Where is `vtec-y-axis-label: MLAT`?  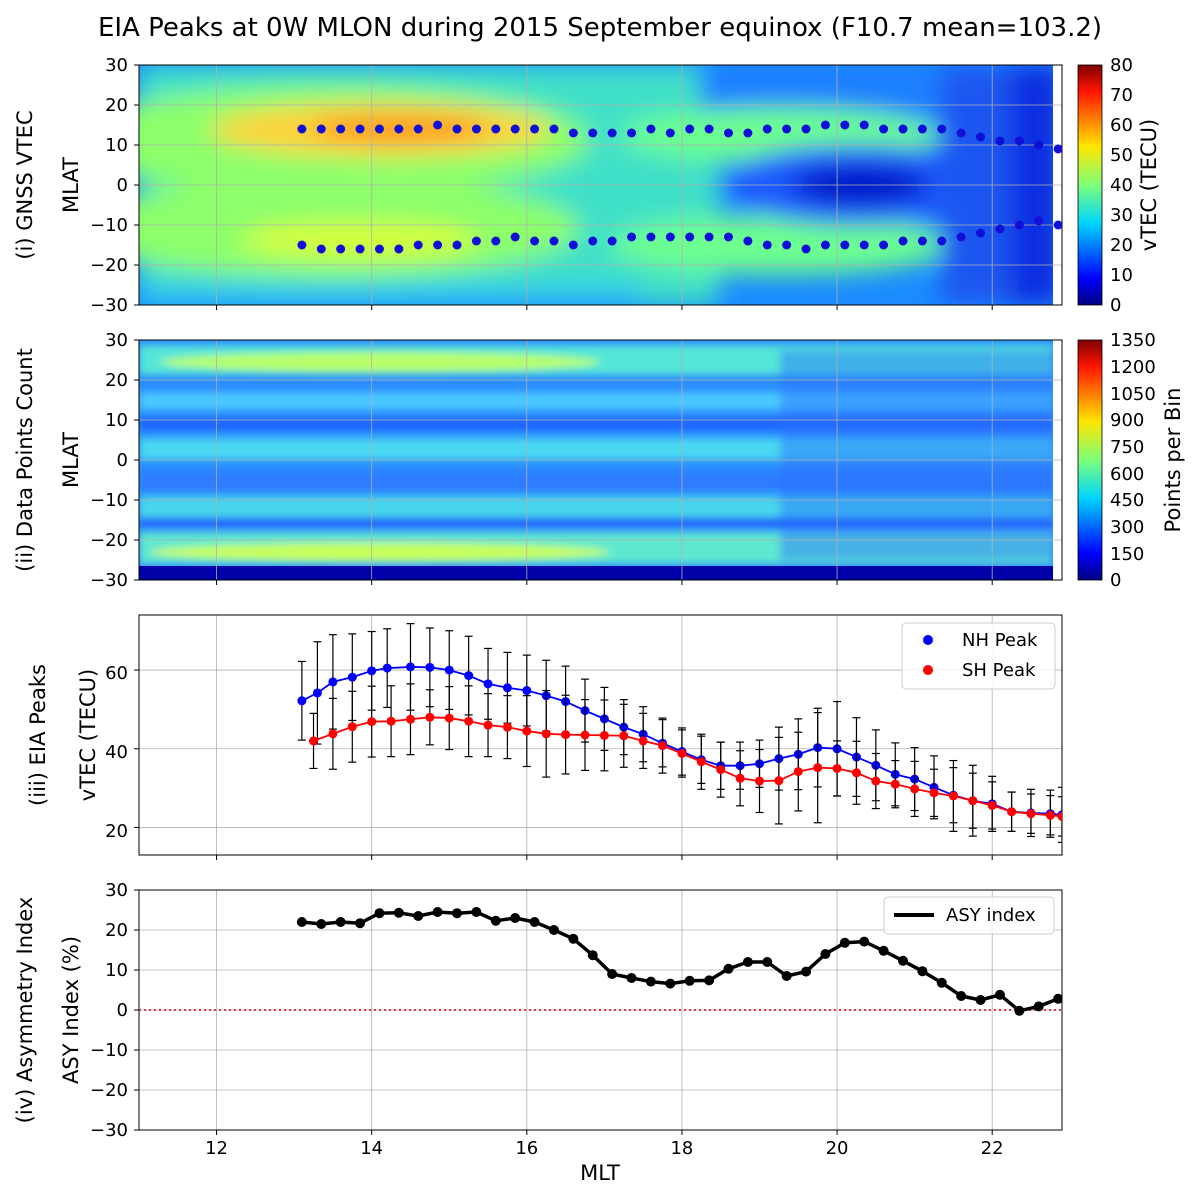
vtec-y-axis-label: MLAT is located at coordinates (71, 185).